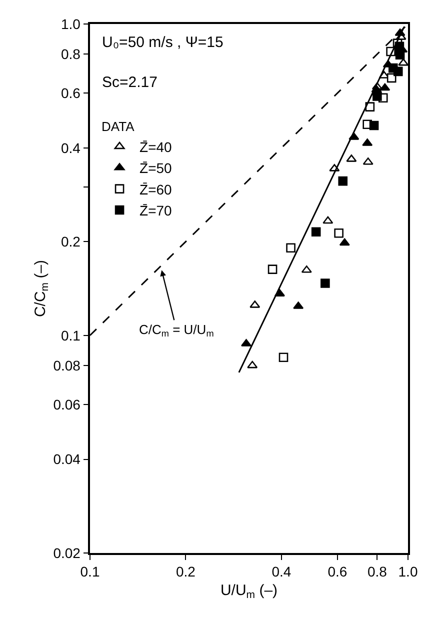 Image resolution: width=430 pixels, height=625 pixels. I want to click on legend-label: Z̄=60, so click(156, 189).